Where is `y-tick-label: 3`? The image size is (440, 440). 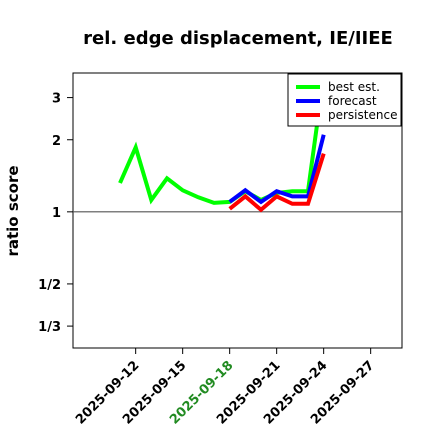
y-tick-label: 3 is located at coordinates (56, 99).